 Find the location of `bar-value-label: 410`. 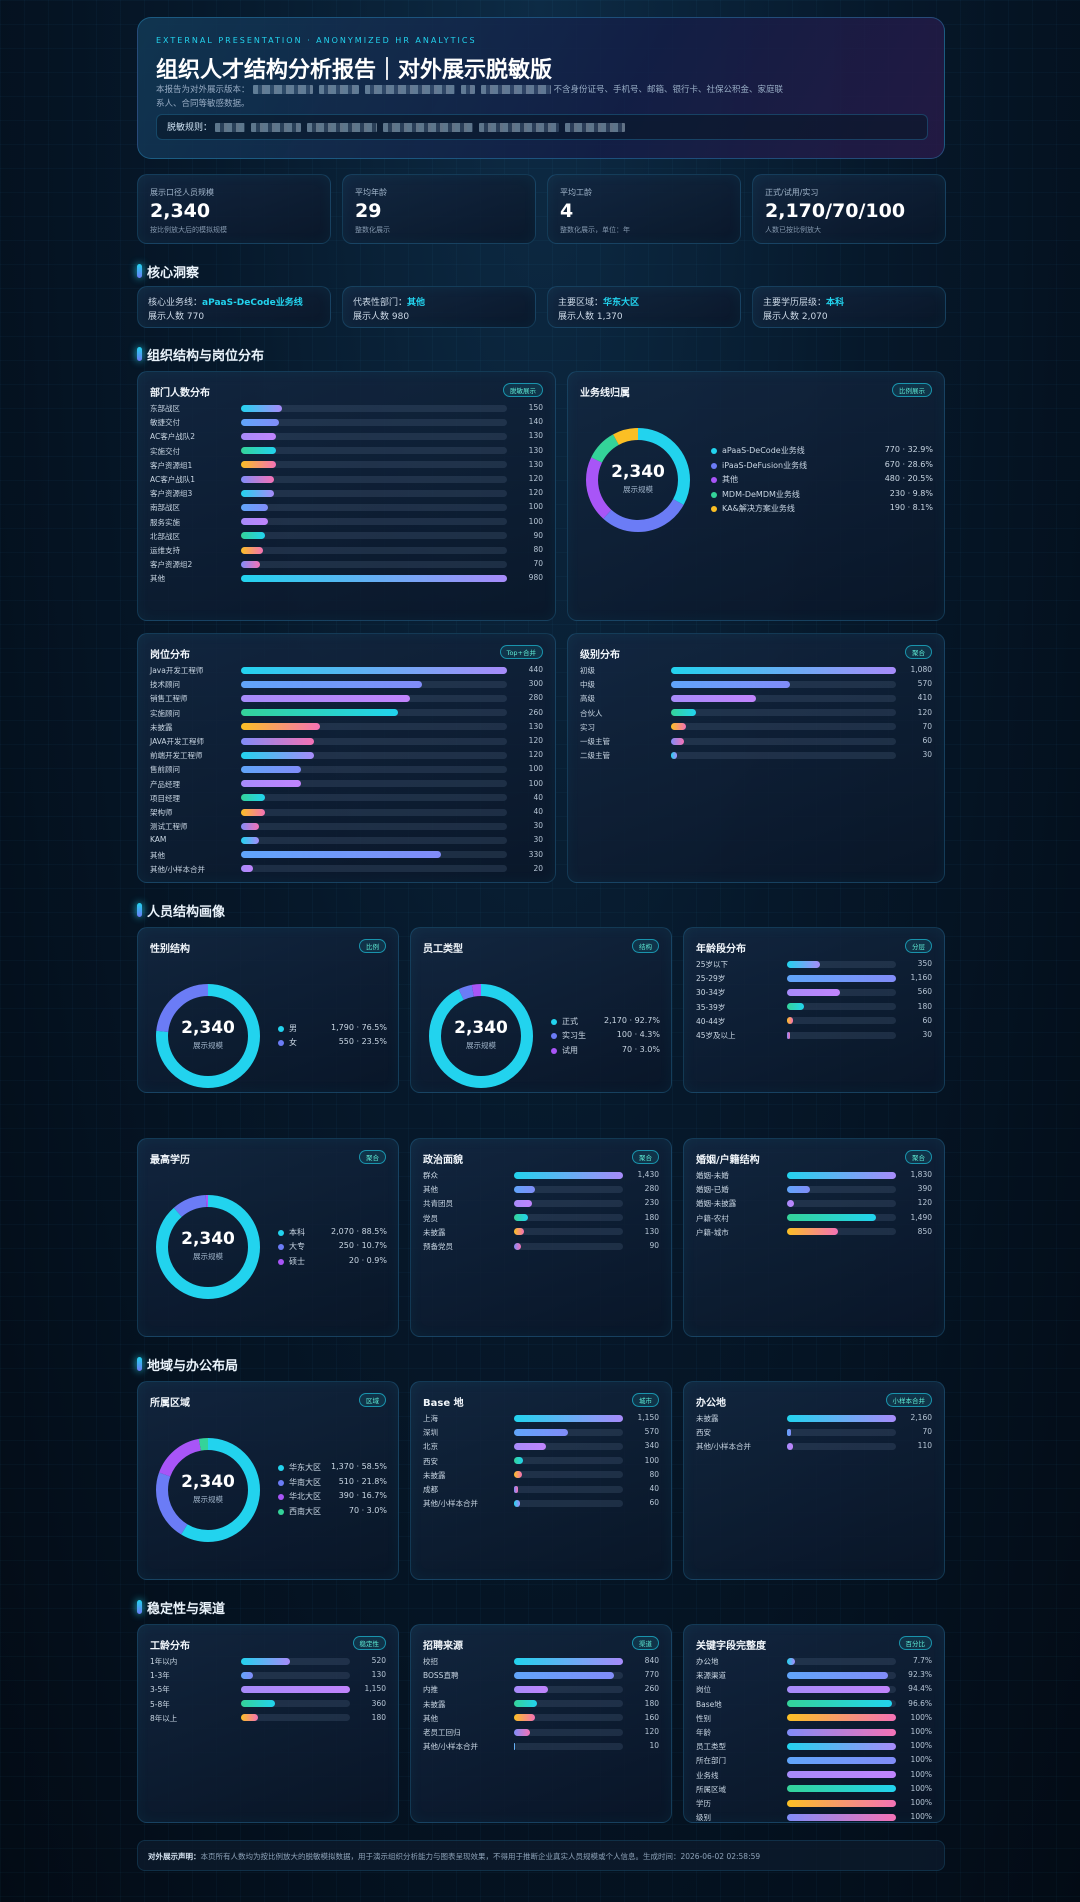

bar-value-label: 410 is located at coordinates (924, 698).